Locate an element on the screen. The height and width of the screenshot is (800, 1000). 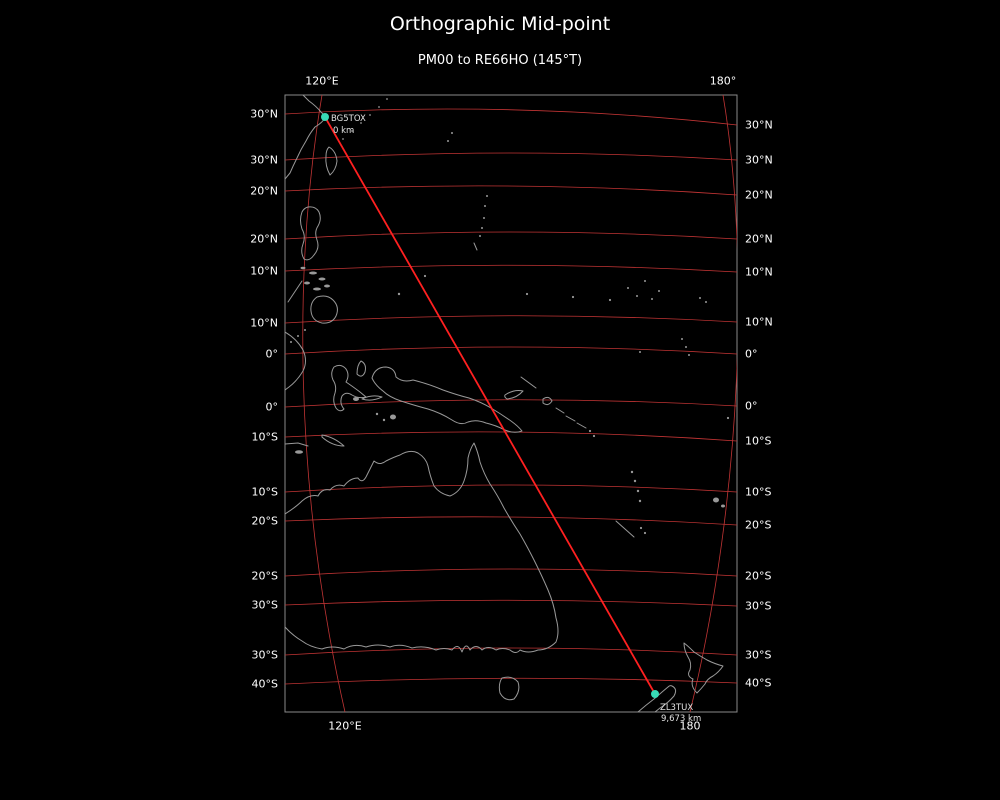
coastline-mindanao is located at coordinates (324, 309).